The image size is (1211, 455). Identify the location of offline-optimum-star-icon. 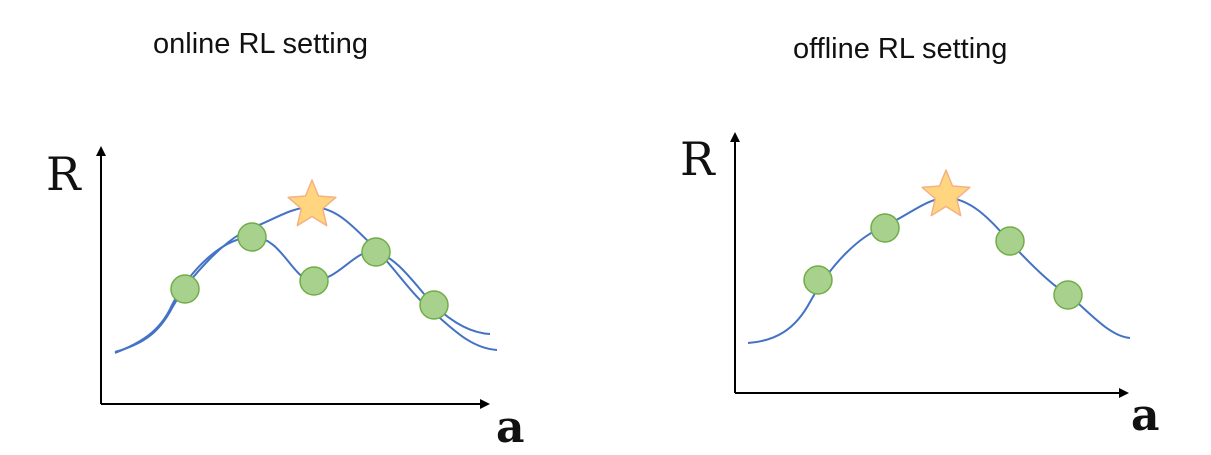
(946, 193).